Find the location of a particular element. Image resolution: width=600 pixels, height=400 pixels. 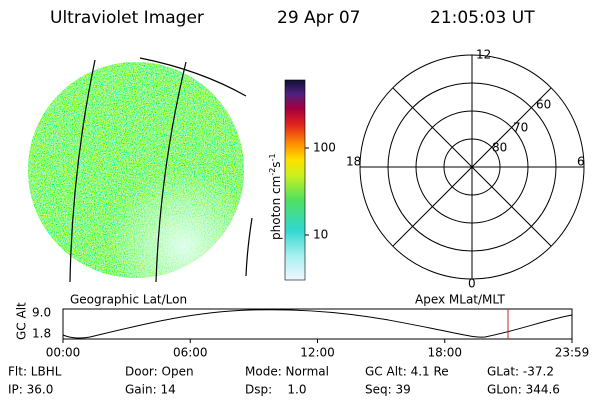

status-field: GLat: -37.2 is located at coordinates (520, 372).